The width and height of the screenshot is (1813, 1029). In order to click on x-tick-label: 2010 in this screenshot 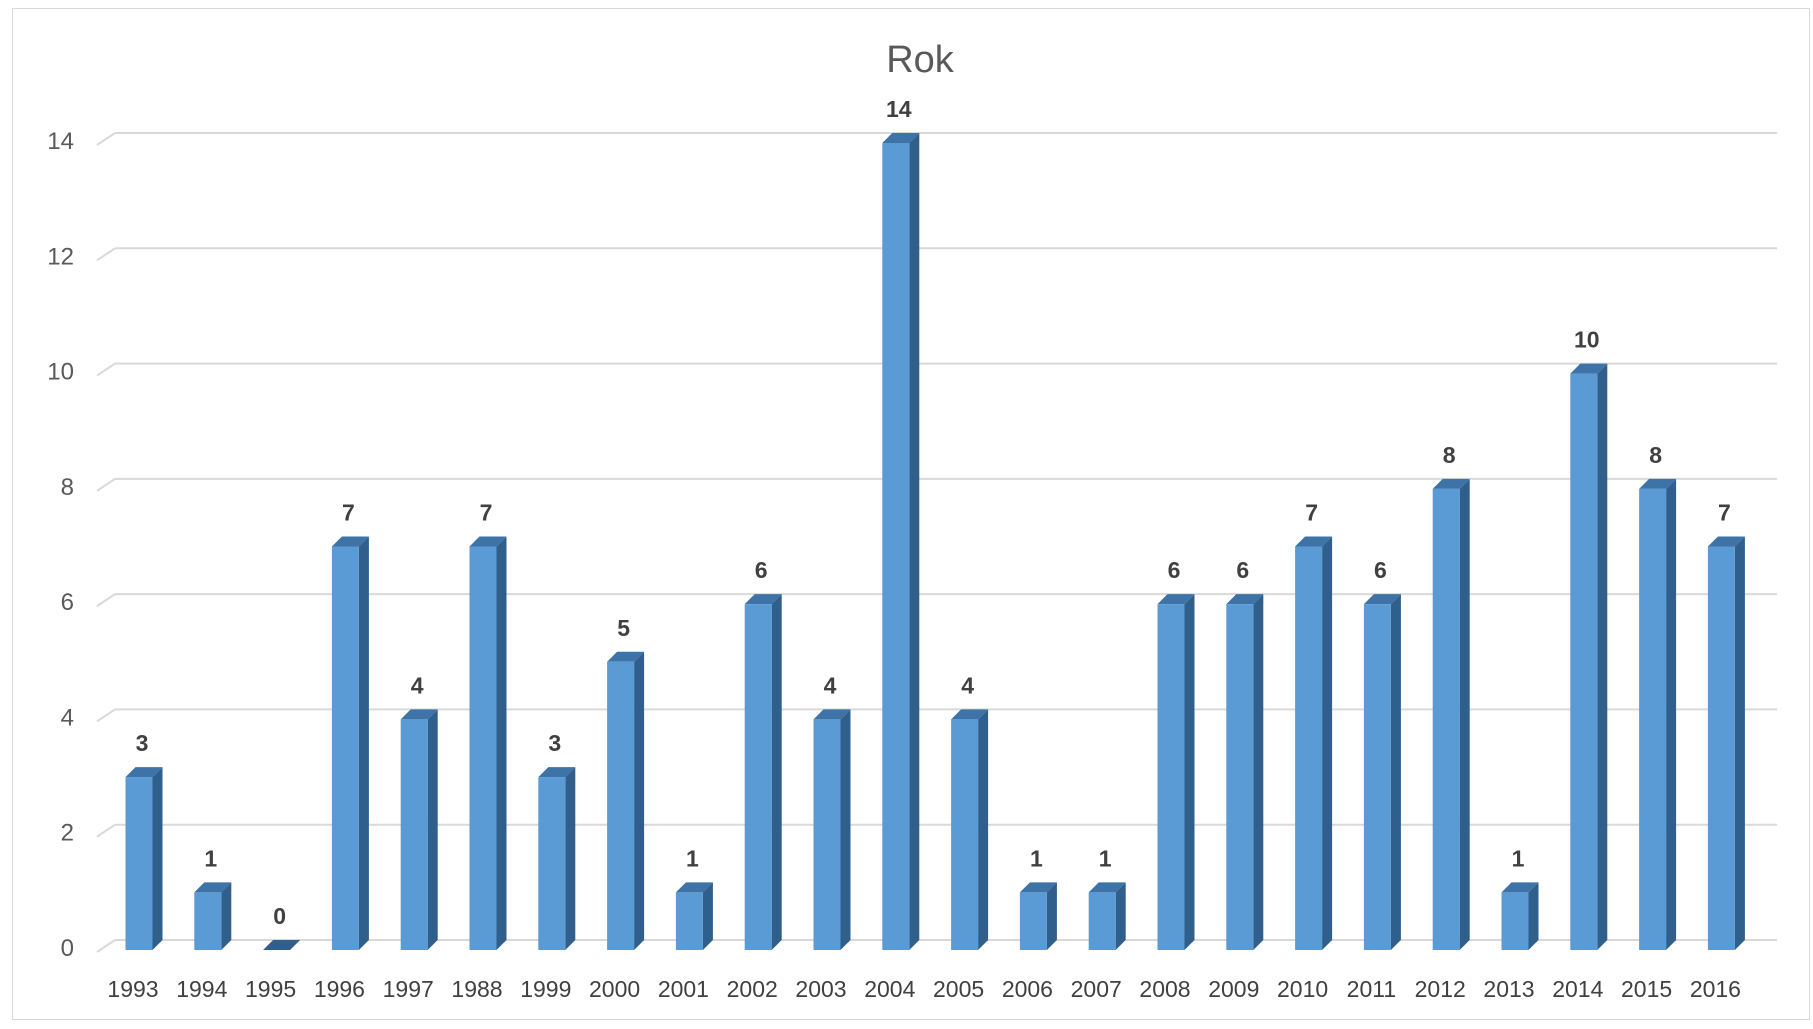, I will do `click(1302, 989)`.